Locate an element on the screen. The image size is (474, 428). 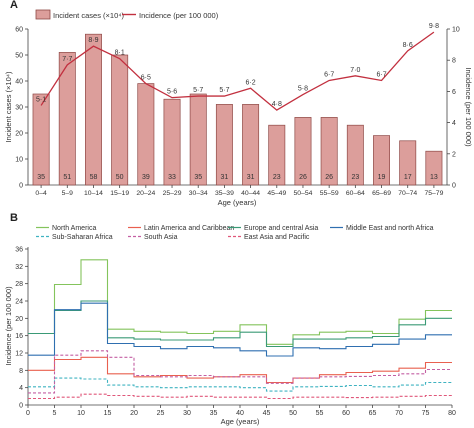
x-tick-label: 60 is located at coordinates (346, 413).